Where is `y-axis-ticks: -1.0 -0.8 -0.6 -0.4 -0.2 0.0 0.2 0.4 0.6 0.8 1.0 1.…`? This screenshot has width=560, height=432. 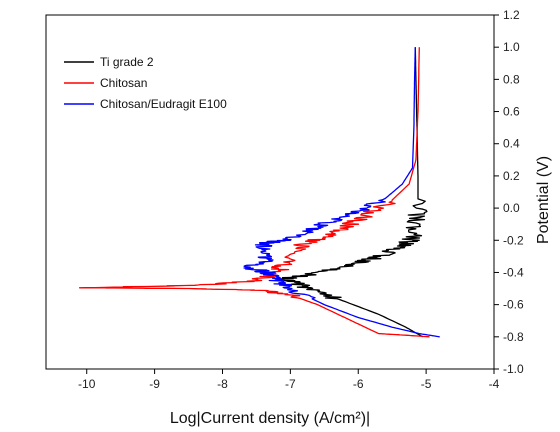 y-axis-ticks: -1.0 -0.8 -0.6 -0.4 -0.2 0.0 0.2 0.4 0.6 0.8 1.0 1.… is located at coordinates (509, 192).